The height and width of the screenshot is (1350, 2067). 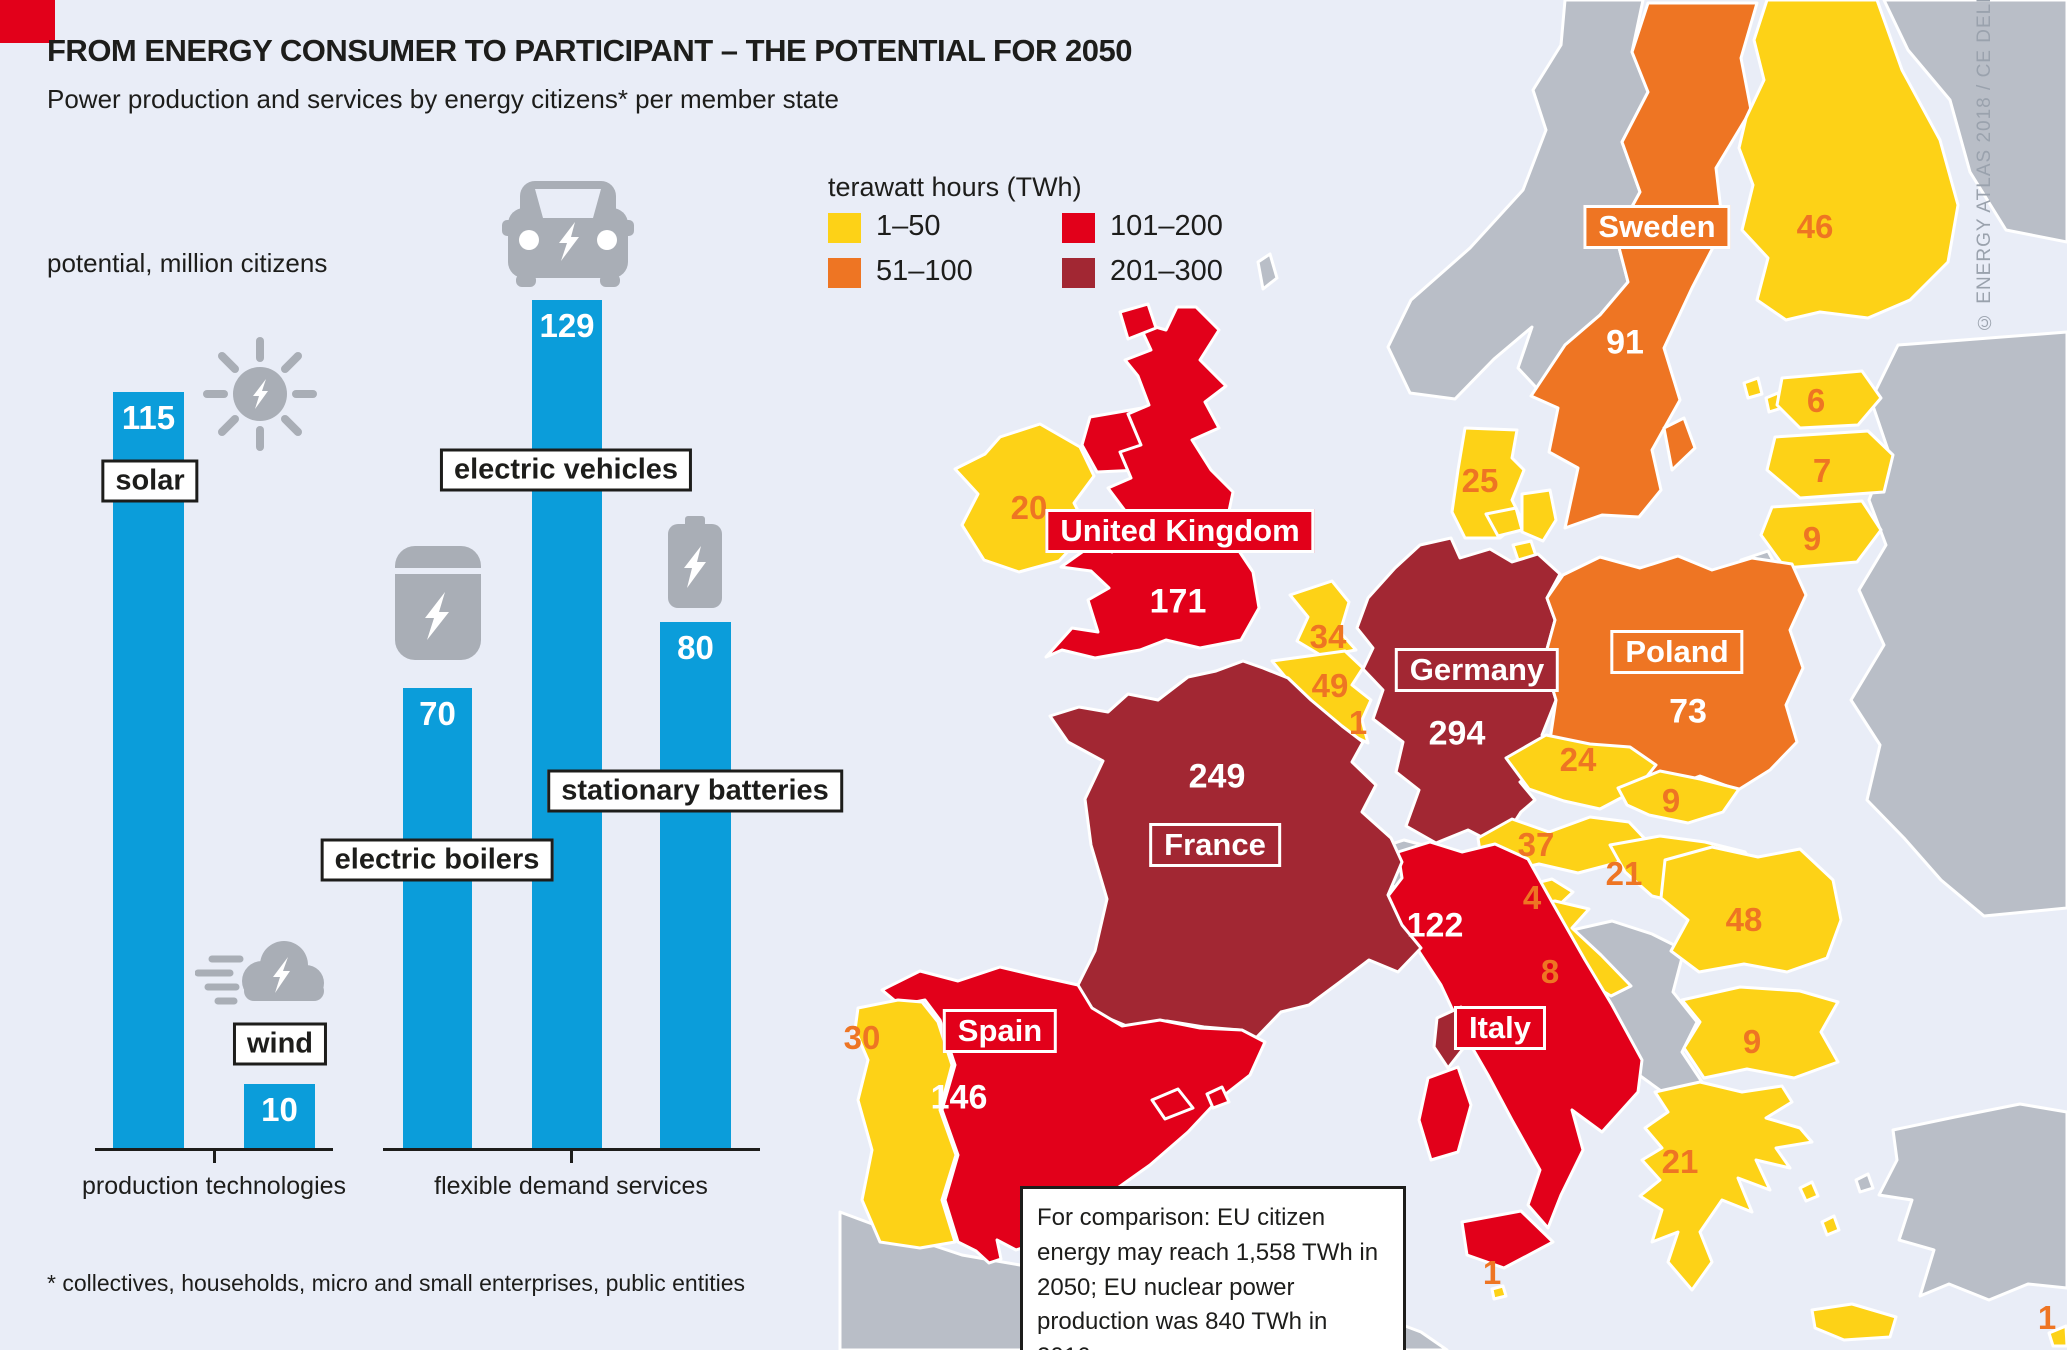 I want to click on axis-tick-flexible, so click(x=571, y=1156).